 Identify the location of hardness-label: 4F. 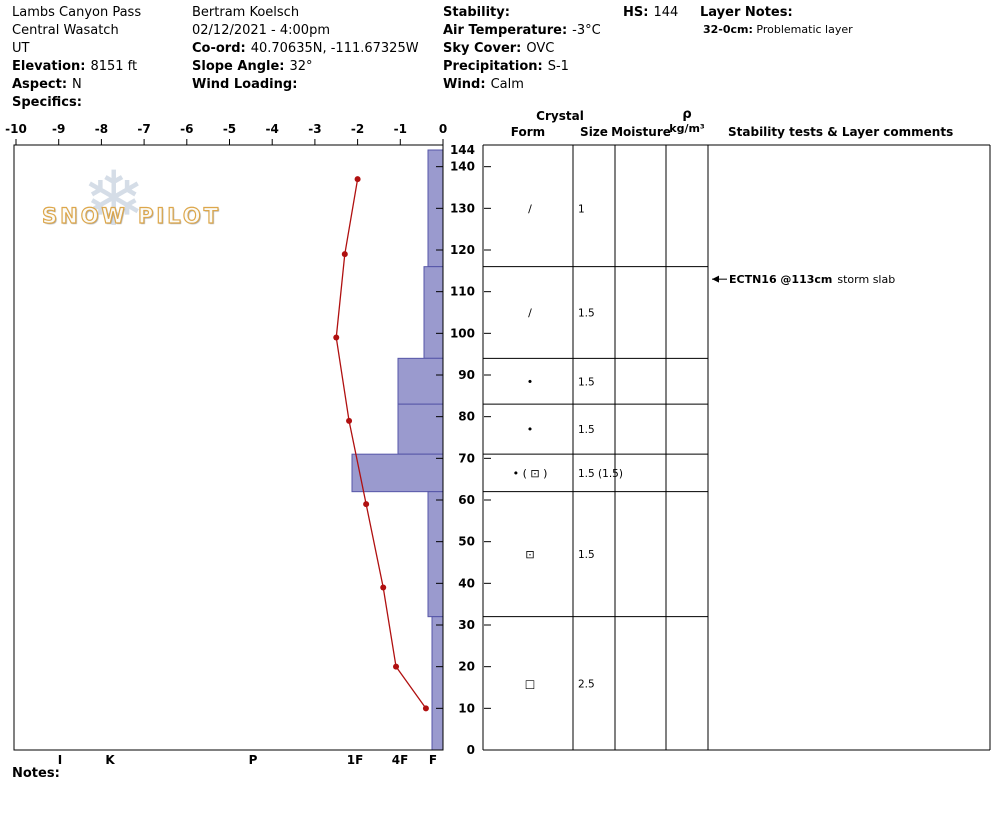
(400, 760).